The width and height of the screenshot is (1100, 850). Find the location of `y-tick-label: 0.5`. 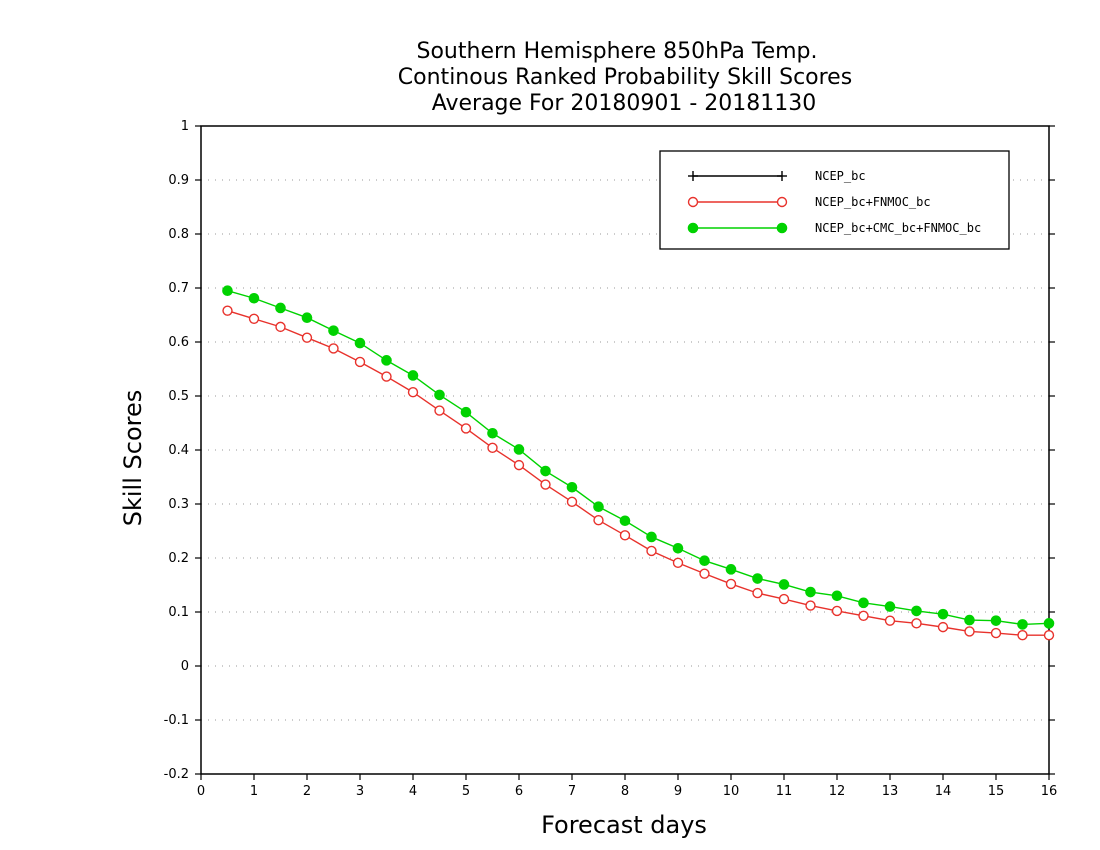

y-tick-label: 0.5 is located at coordinates (178, 396).